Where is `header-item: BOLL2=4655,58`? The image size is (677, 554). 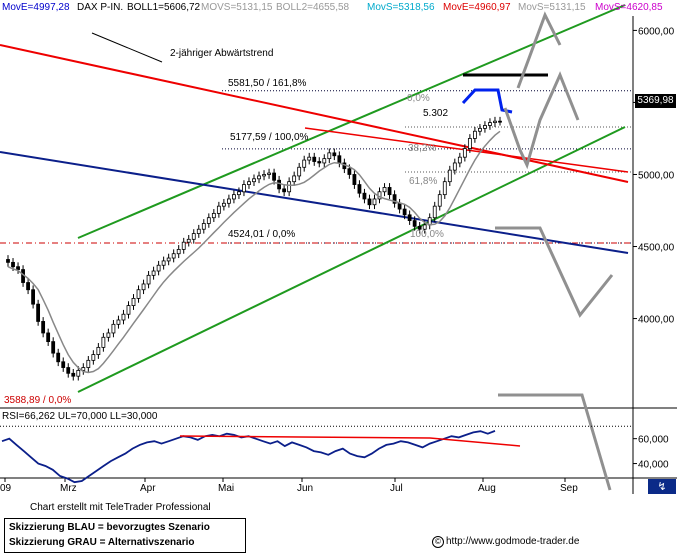
header-item: BOLL2=4655,58 is located at coordinates (313, 7).